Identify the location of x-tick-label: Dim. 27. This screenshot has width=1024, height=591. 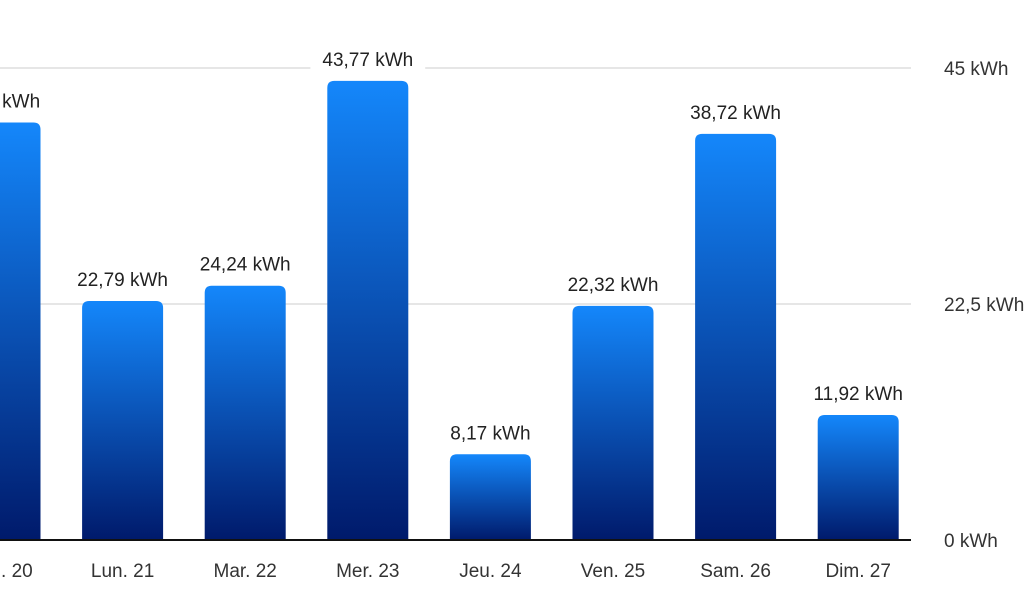
(857, 571).